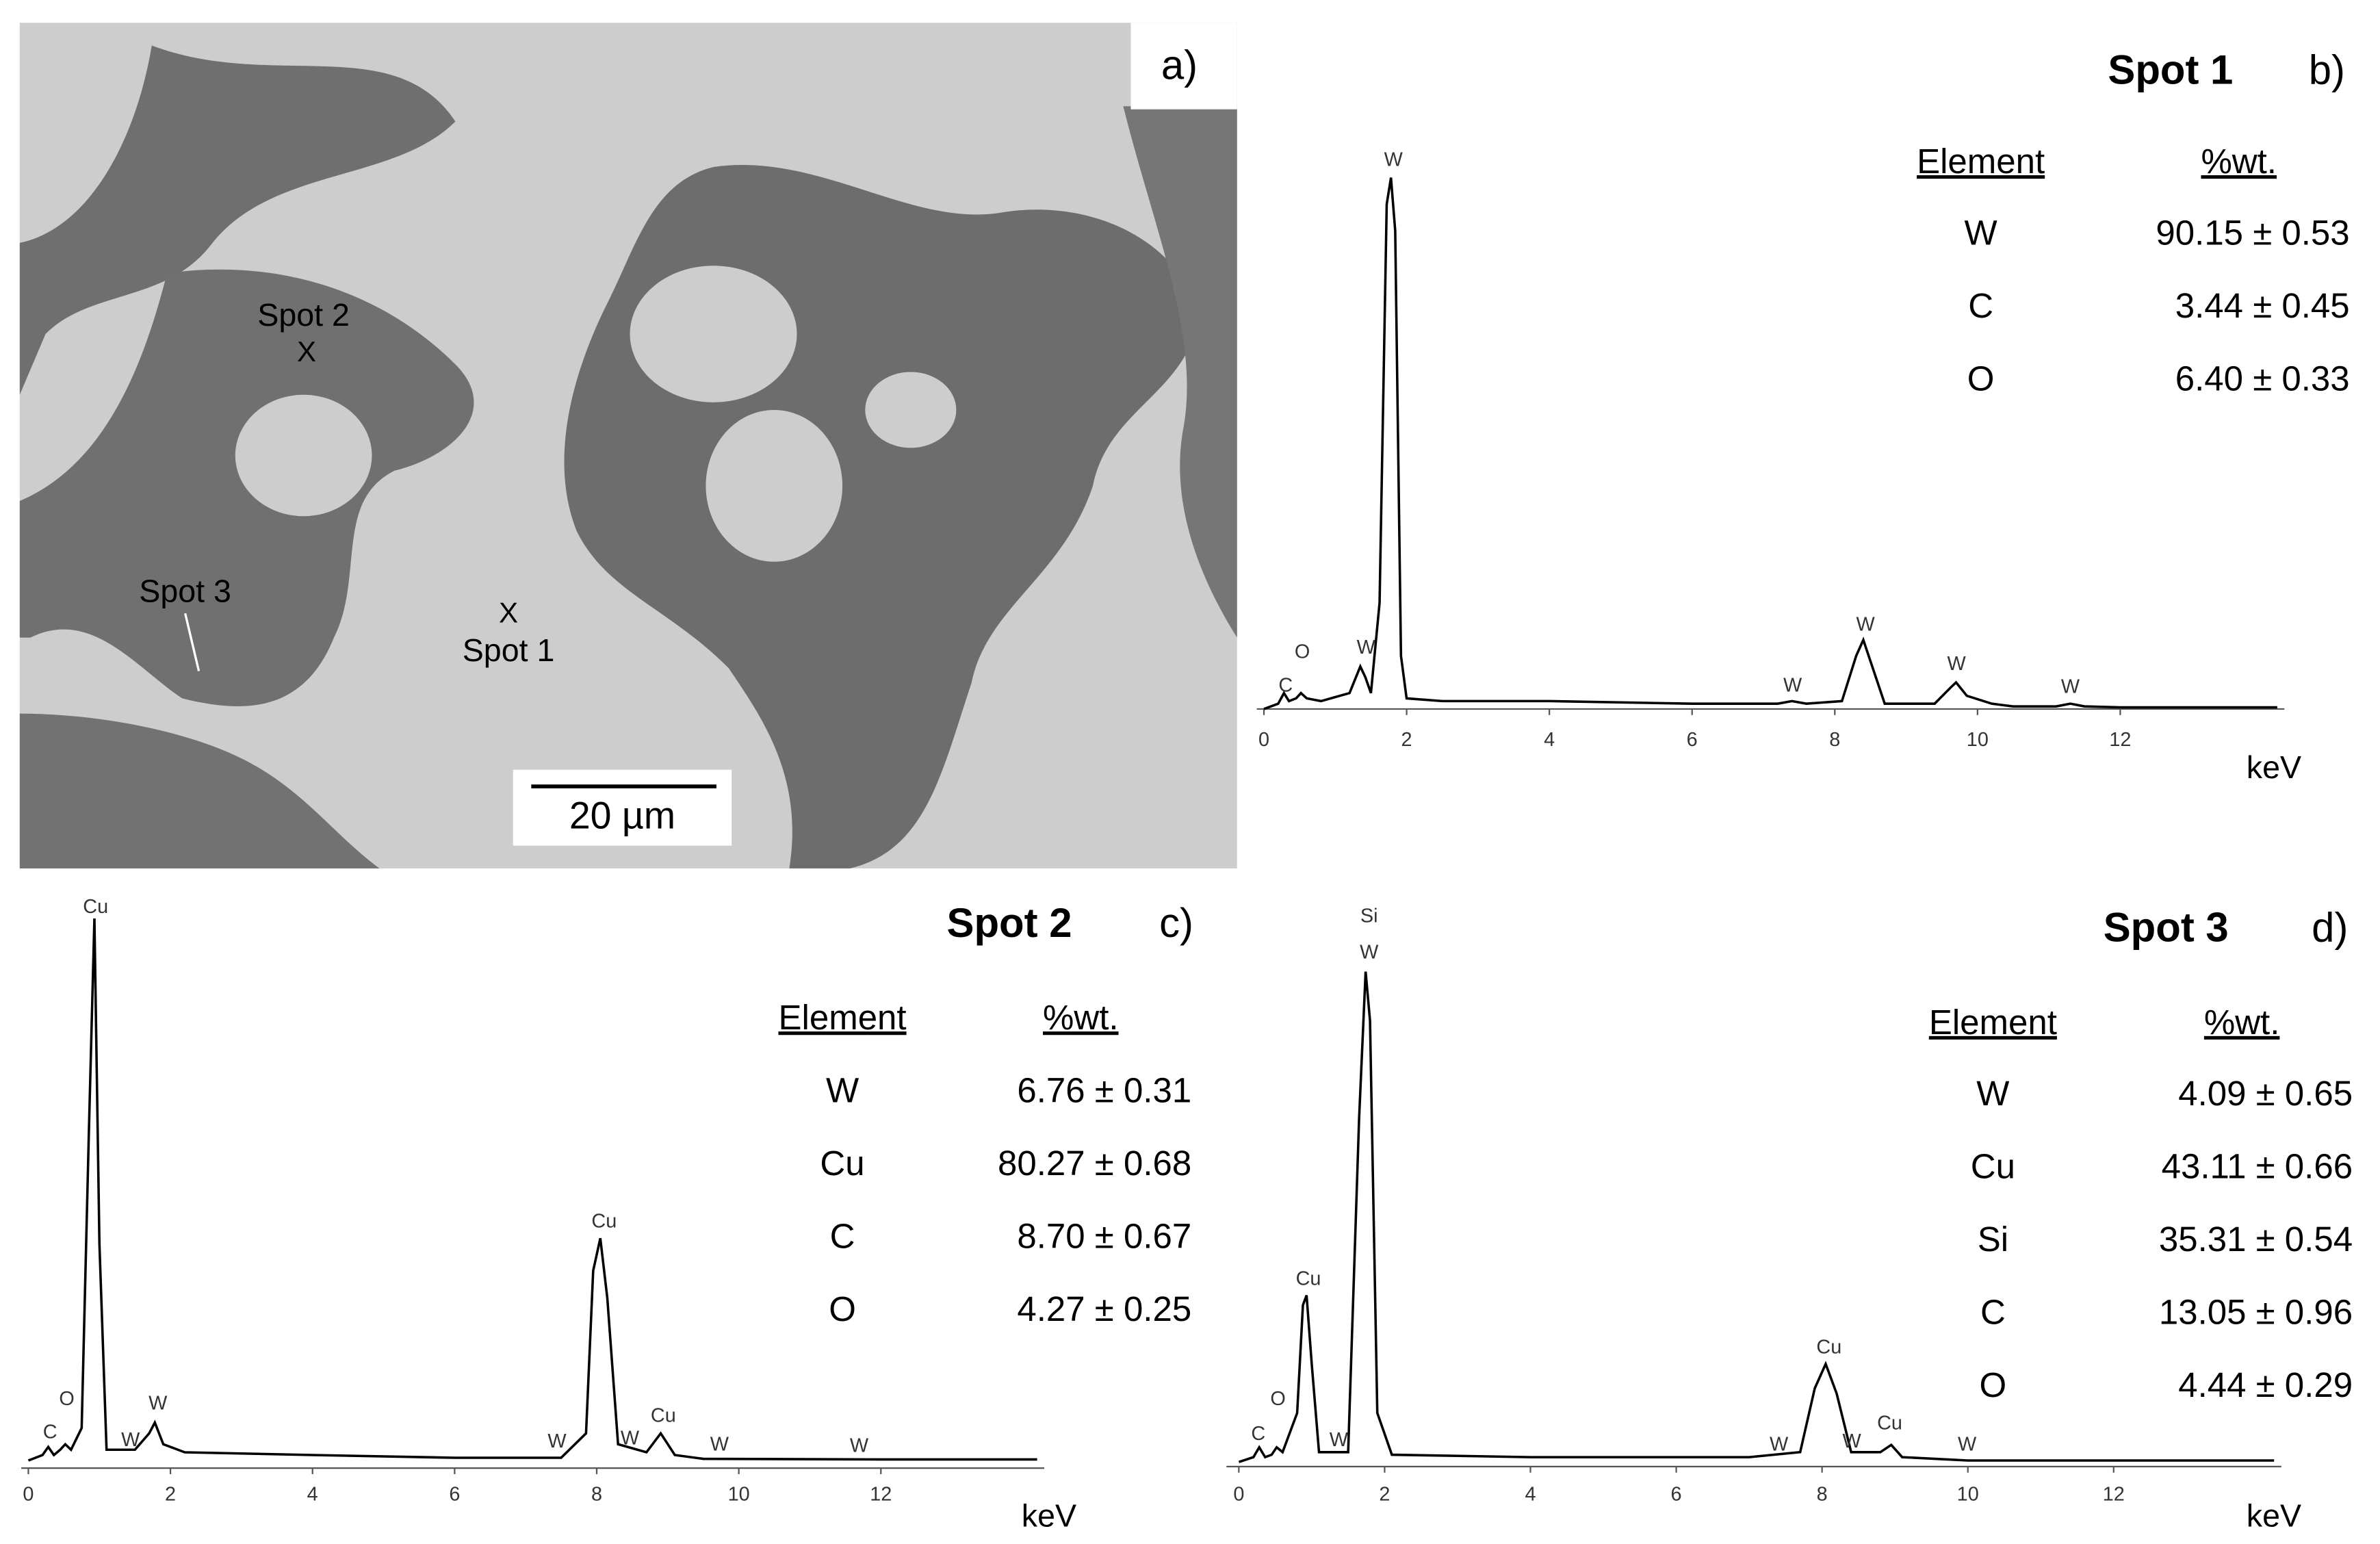 Image resolution: width=2380 pixels, height=1544 pixels. What do you see at coordinates (1179, 65) in the screenshot?
I see `panel-label: a)` at bounding box center [1179, 65].